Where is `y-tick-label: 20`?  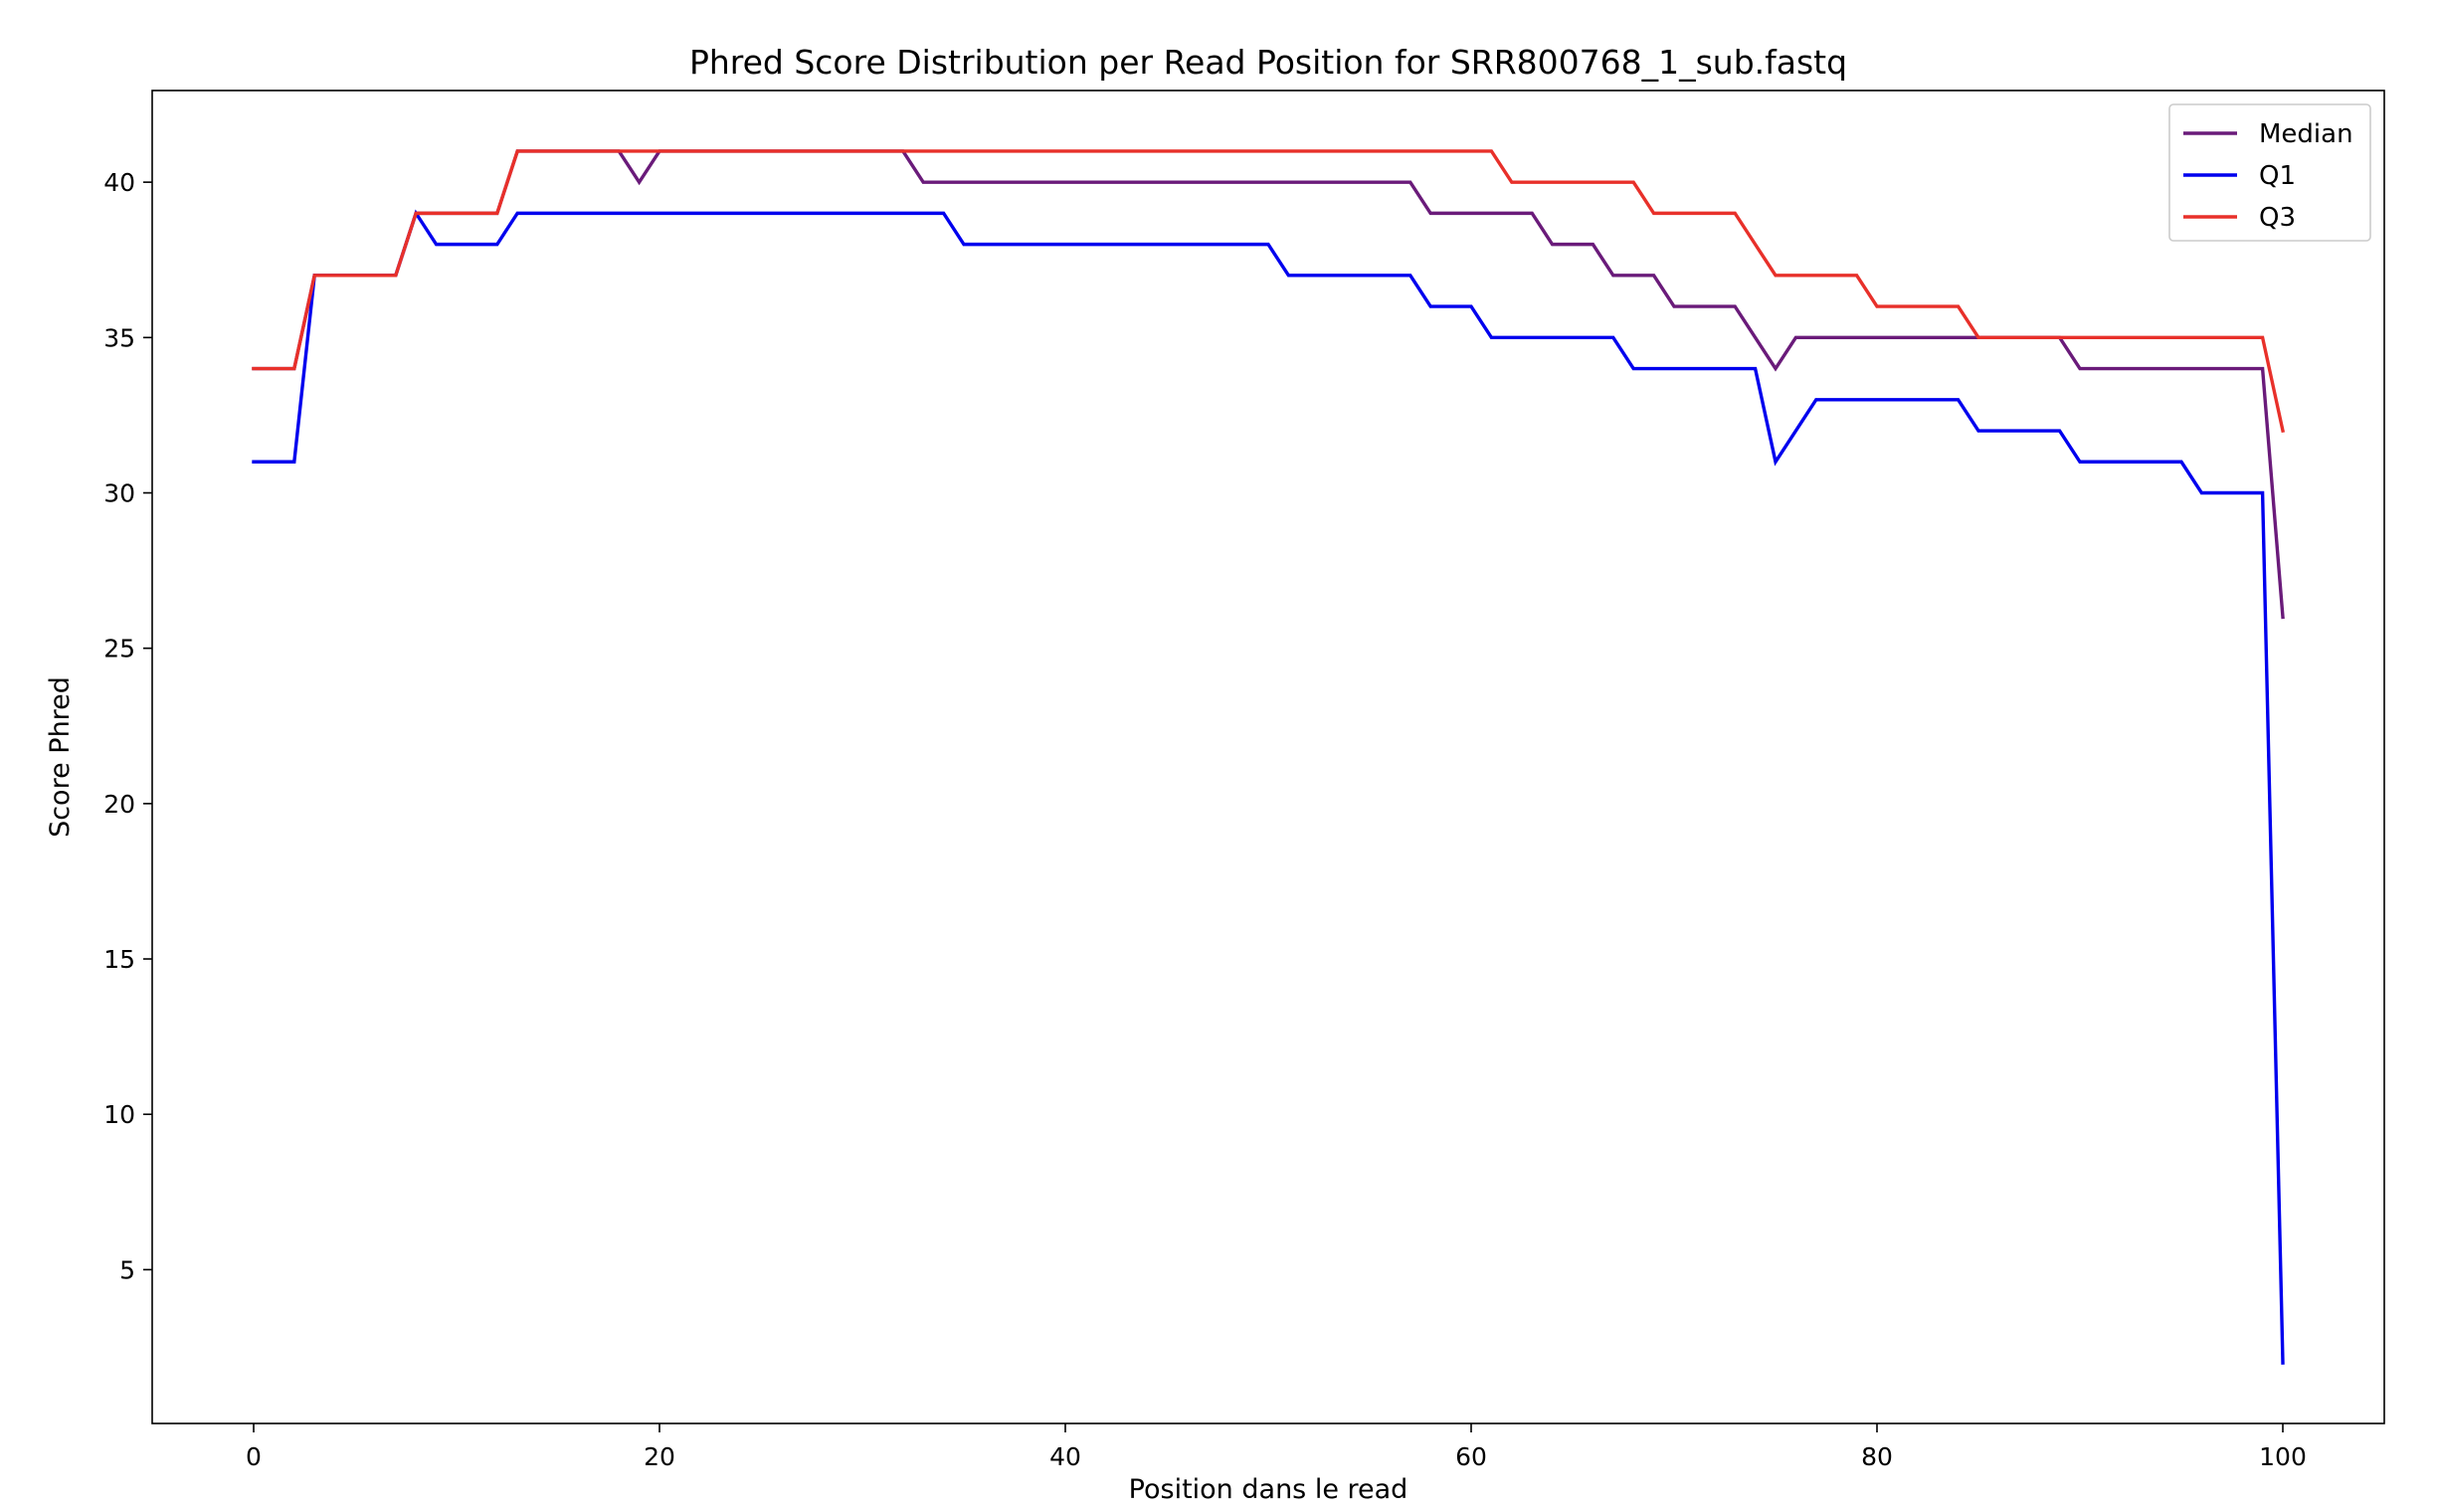 y-tick-label: 20 is located at coordinates (119, 804).